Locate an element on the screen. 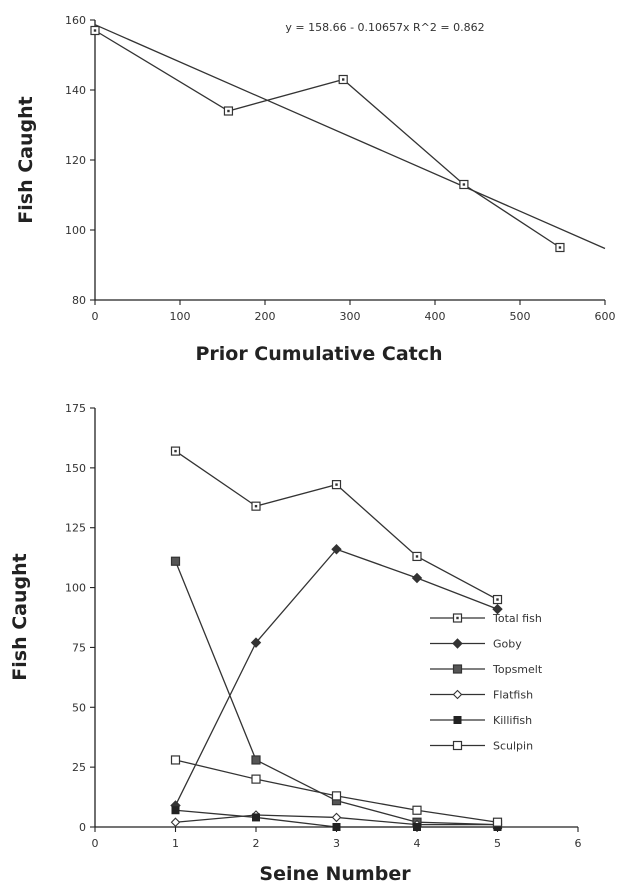  x-tick-label: 500 is located at coordinates (520, 316).